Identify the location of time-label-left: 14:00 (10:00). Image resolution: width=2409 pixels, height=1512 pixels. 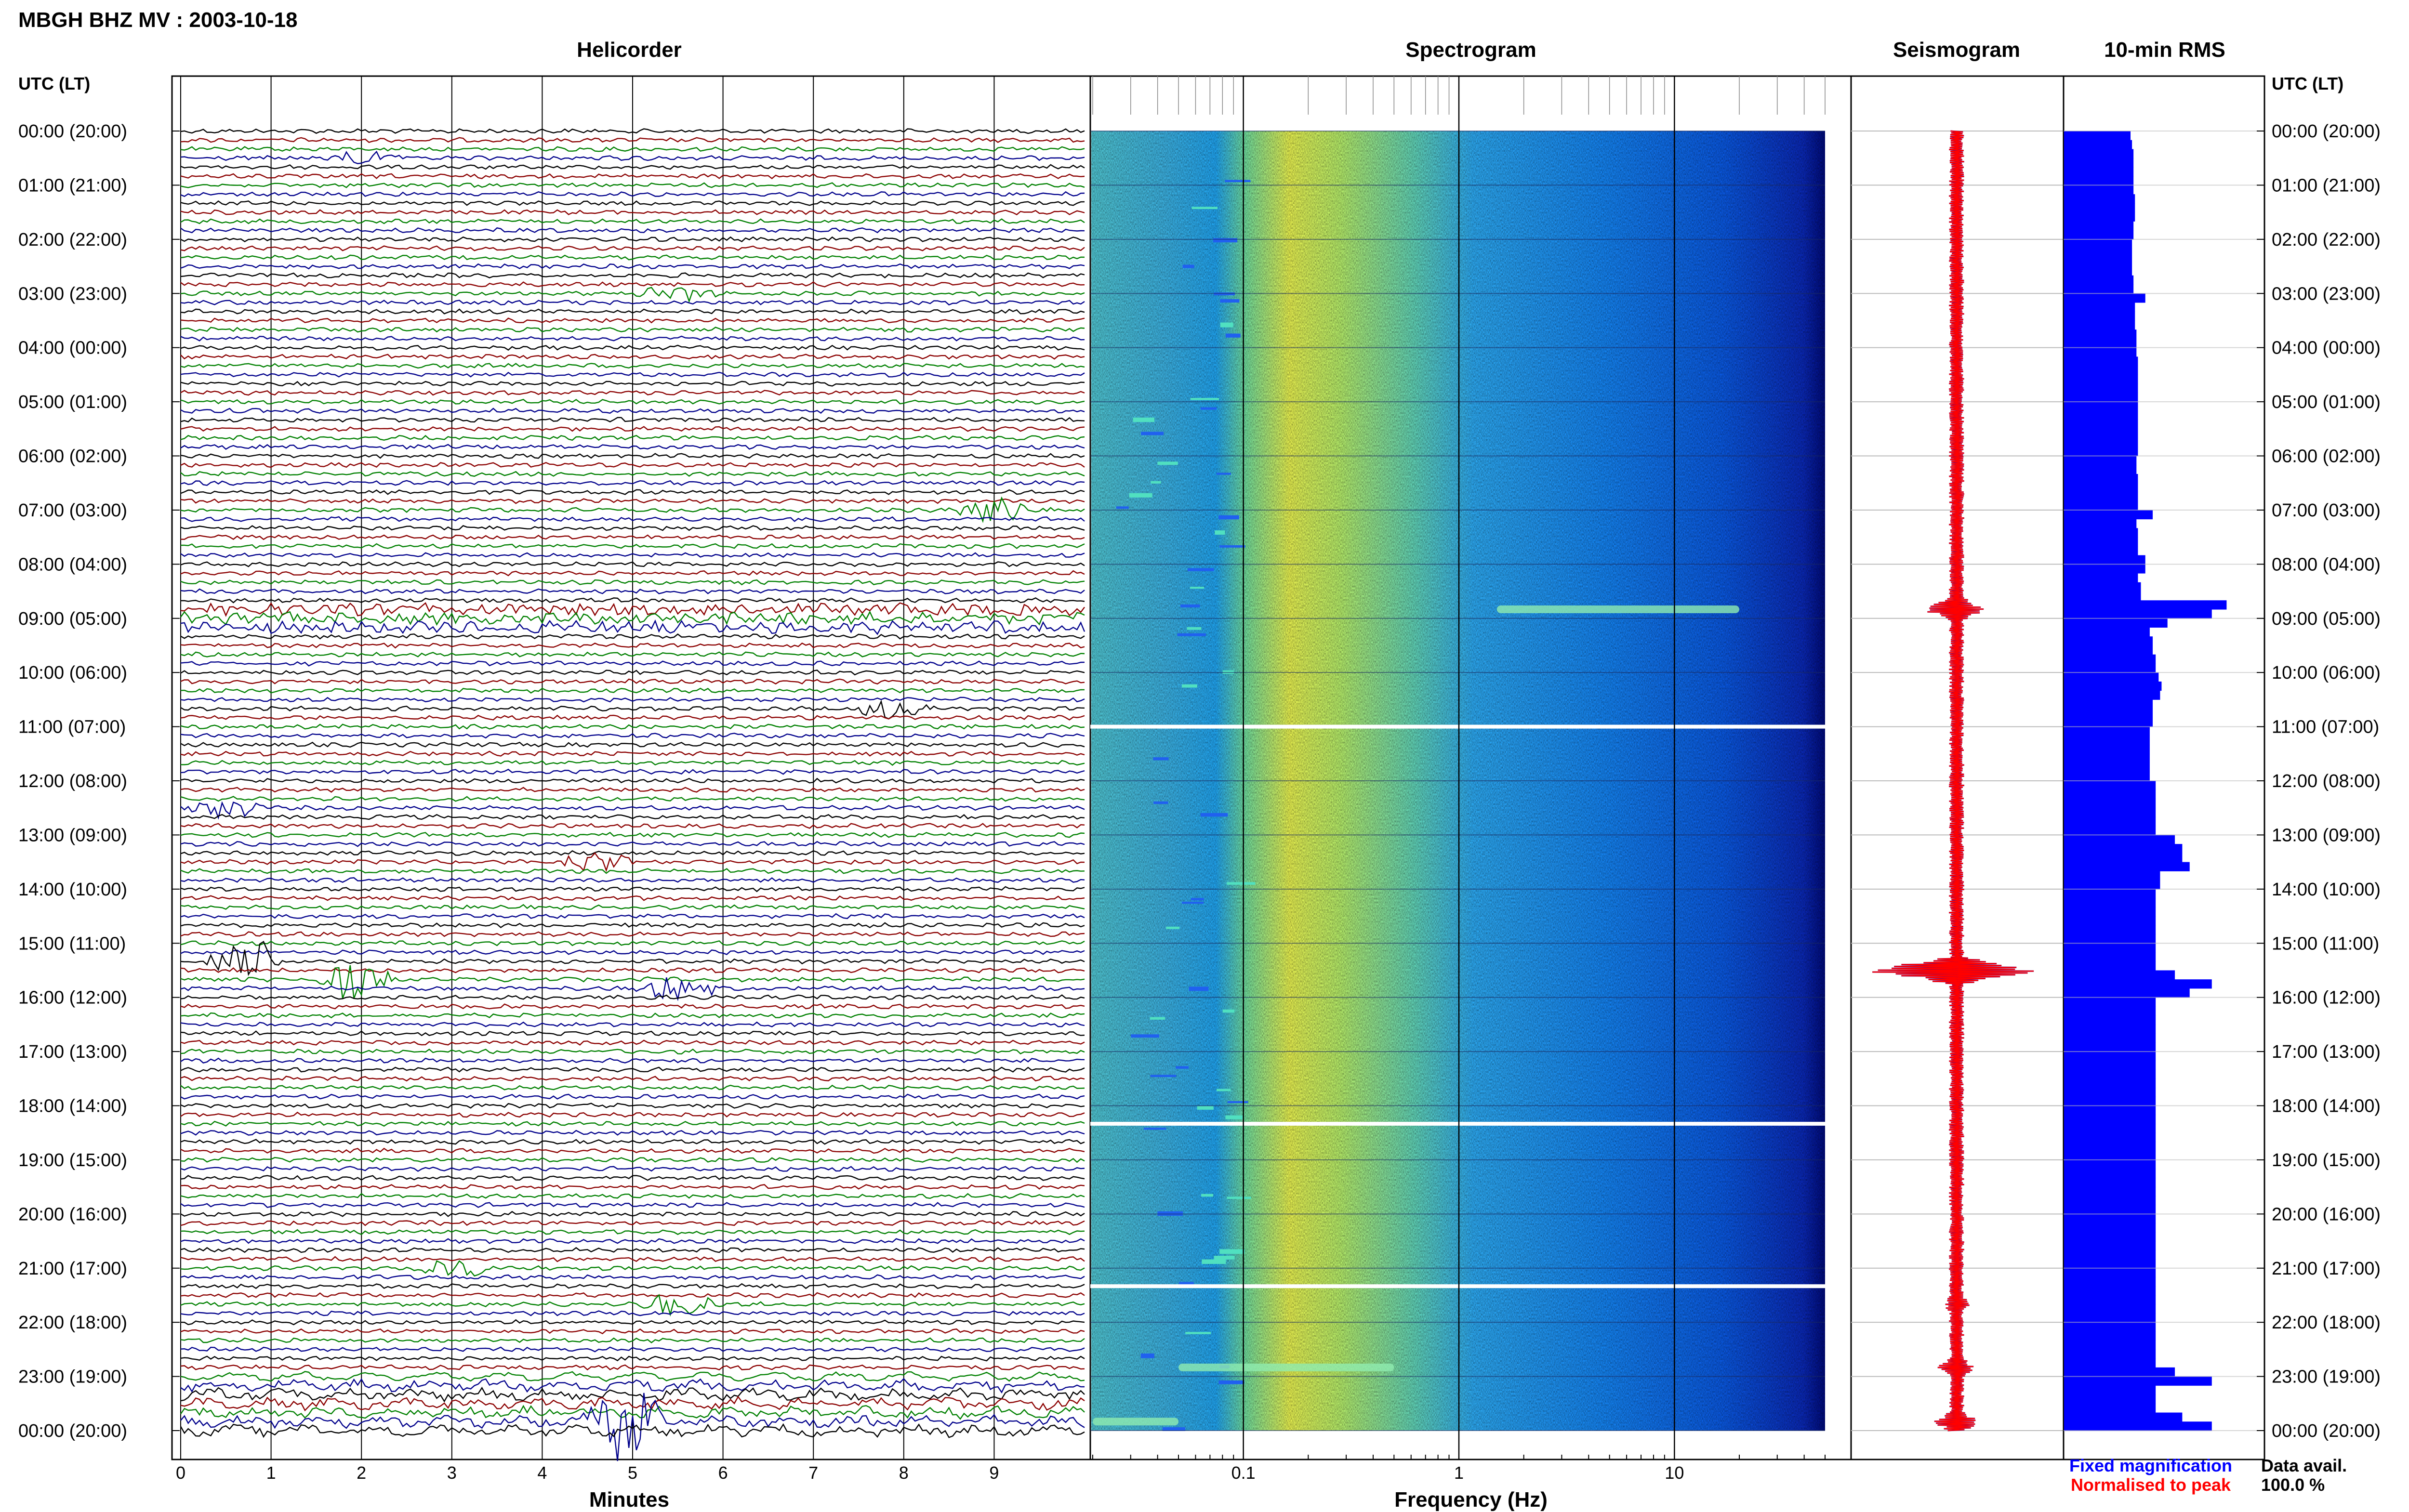
(72, 890).